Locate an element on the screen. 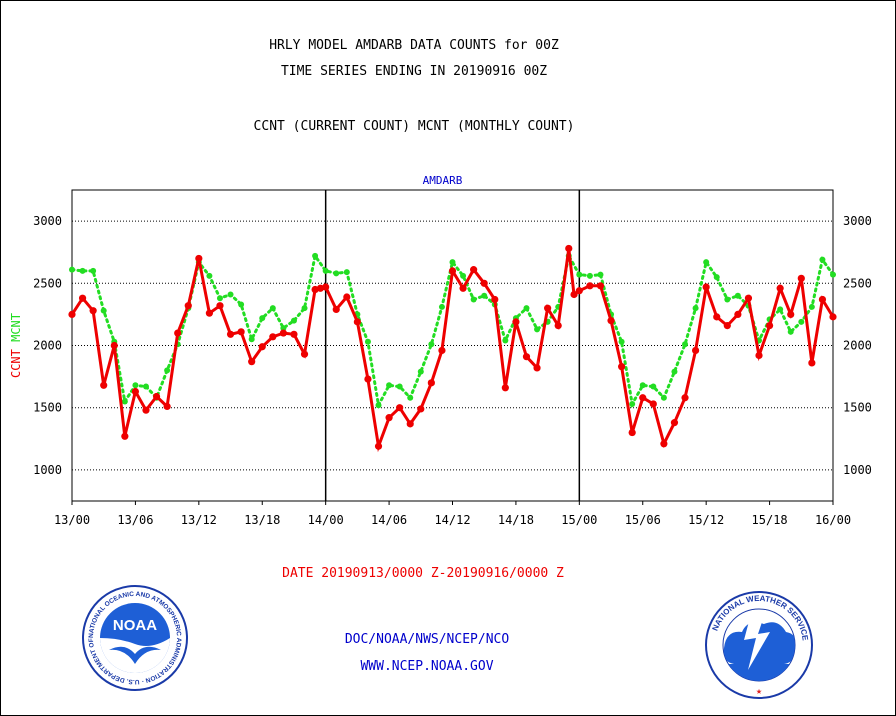  y-tick-label-left: 2000 is located at coordinates (47, 346).